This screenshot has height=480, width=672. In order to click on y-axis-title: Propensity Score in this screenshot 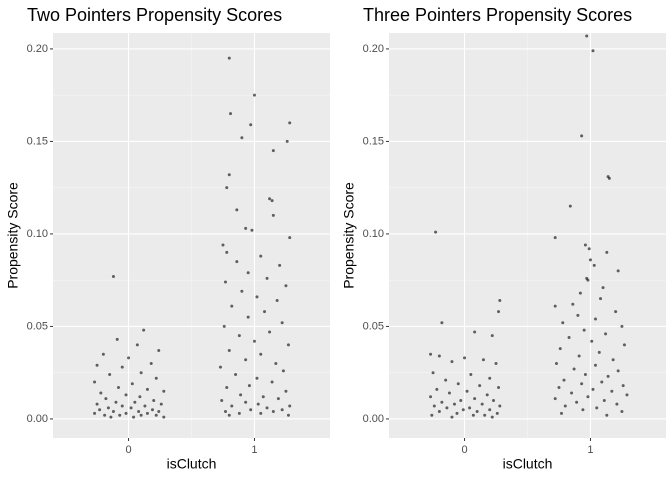, I will do `click(349, 235)`.